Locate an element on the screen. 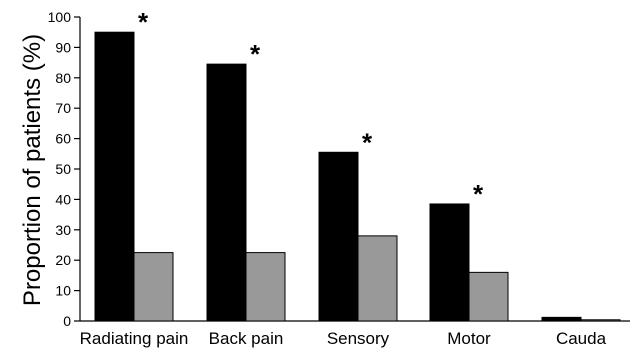 This screenshot has width=637, height=349. y-tick-label-20: 20 is located at coordinates (63, 260).